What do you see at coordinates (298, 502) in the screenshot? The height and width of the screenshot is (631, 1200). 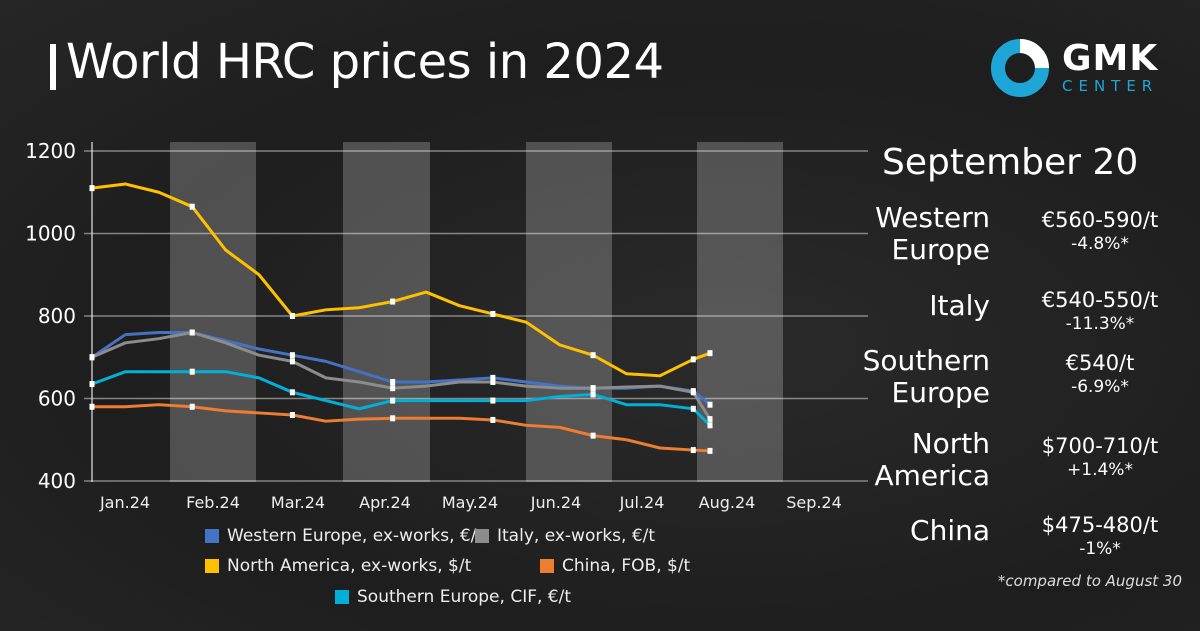 I see `x-tick-label: Mar.24` at bounding box center [298, 502].